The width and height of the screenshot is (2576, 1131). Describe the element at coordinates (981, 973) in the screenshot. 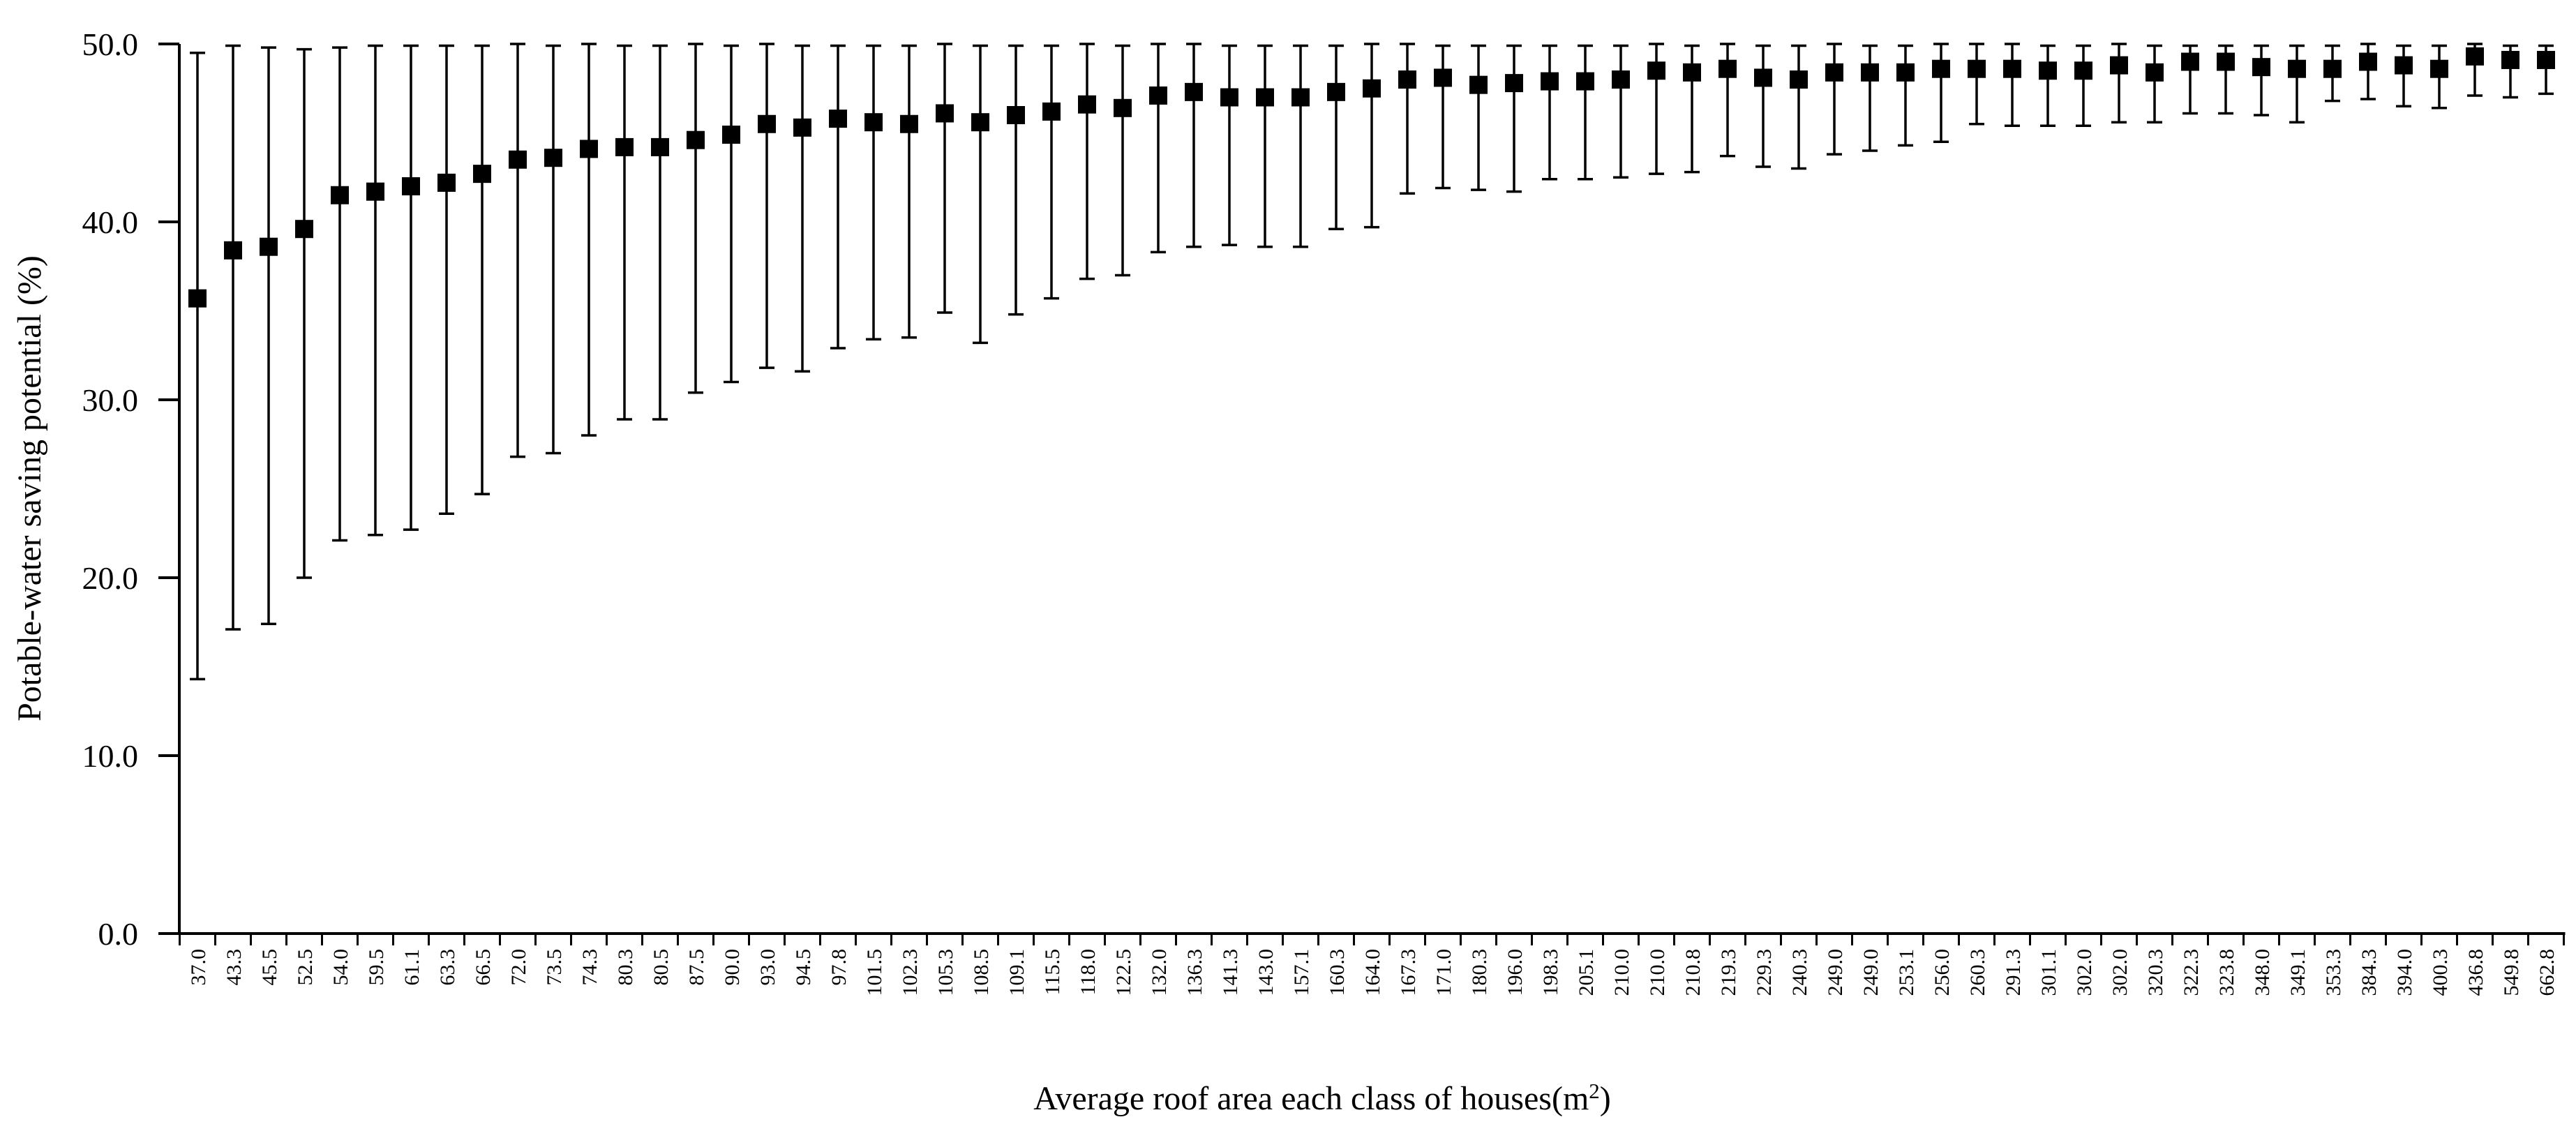

I see `x-tick-label: 108.5` at that location.